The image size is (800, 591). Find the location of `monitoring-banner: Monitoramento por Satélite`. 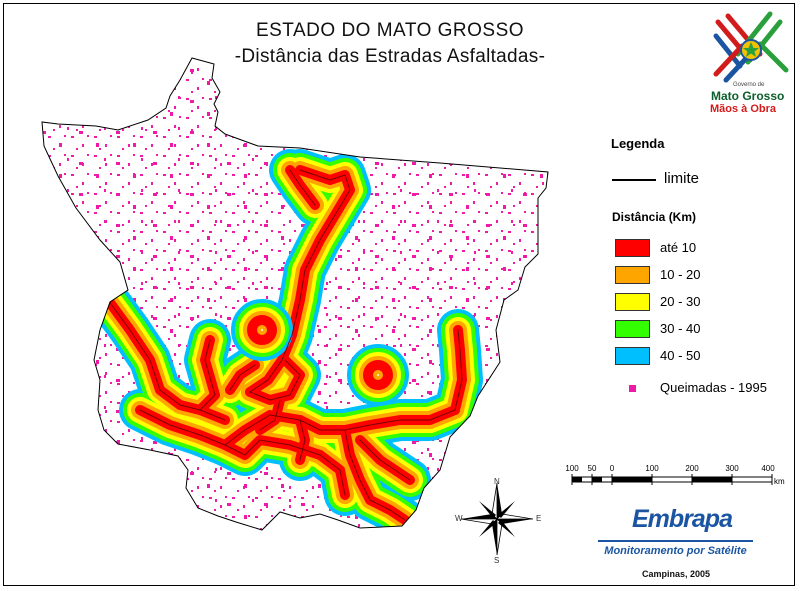

monitoring-banner: Monitoramento por Satélite is located at coordinates (675, 552).